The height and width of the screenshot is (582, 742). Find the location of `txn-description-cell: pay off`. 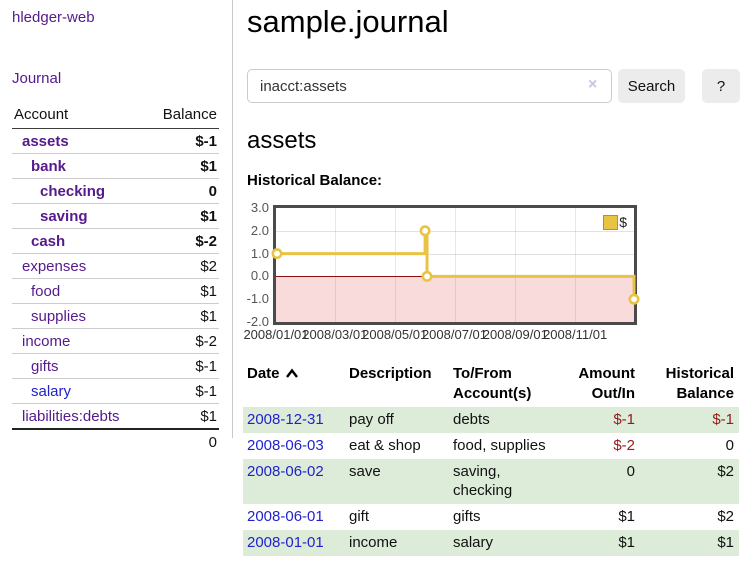

txn-description-cell: pay off is located at coordinates (397, 420).